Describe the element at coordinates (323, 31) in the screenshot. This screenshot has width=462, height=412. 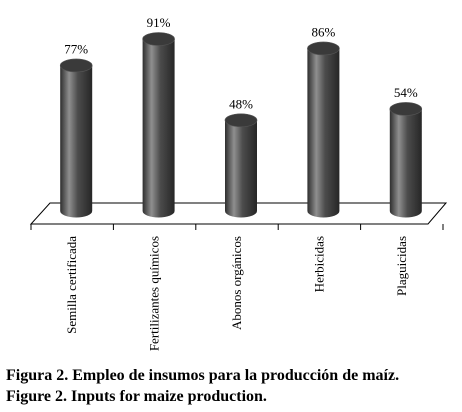
I see `value-label: 86%` at that location.